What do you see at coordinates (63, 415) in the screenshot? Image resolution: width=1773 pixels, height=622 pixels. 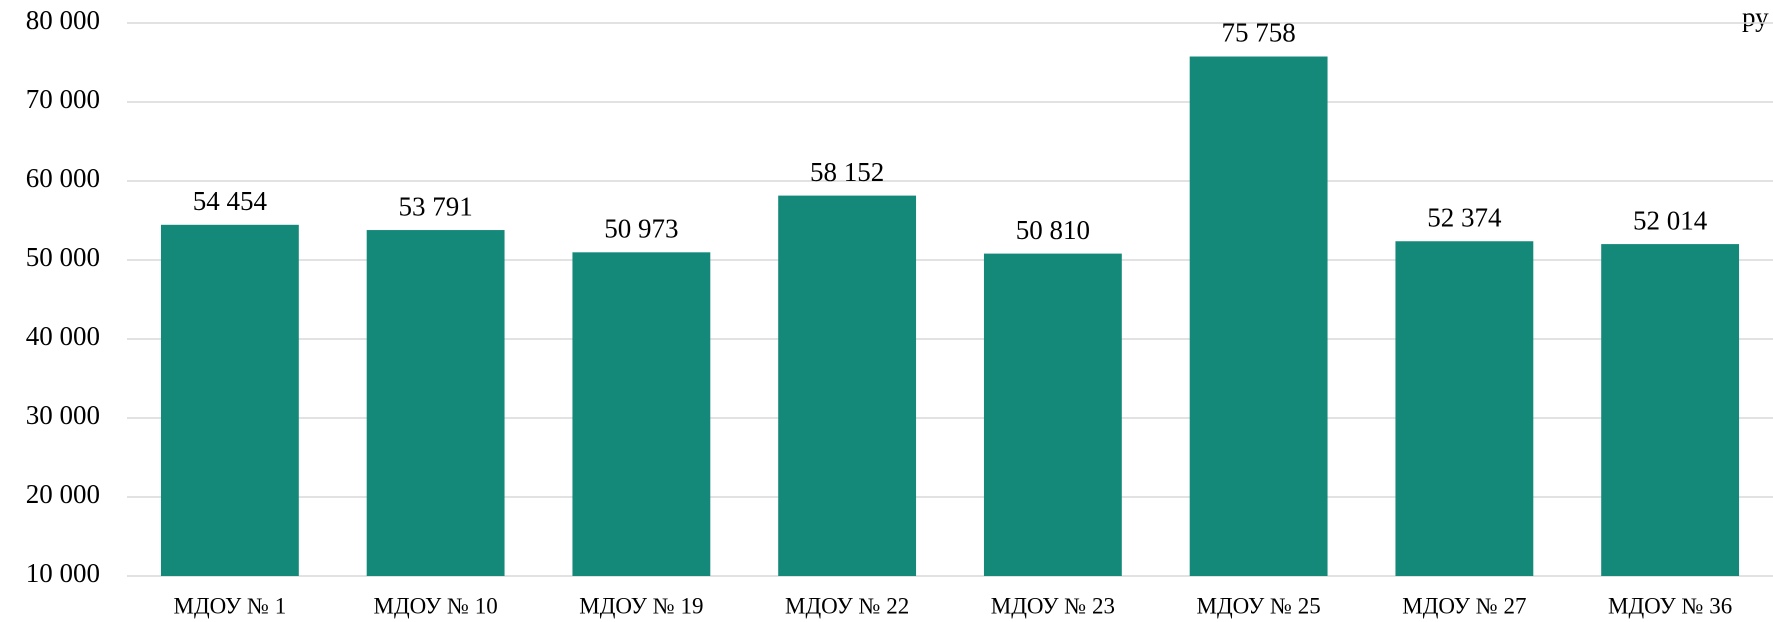 I see `y-tick-label: 30 000` at bounding box center [63, 415].